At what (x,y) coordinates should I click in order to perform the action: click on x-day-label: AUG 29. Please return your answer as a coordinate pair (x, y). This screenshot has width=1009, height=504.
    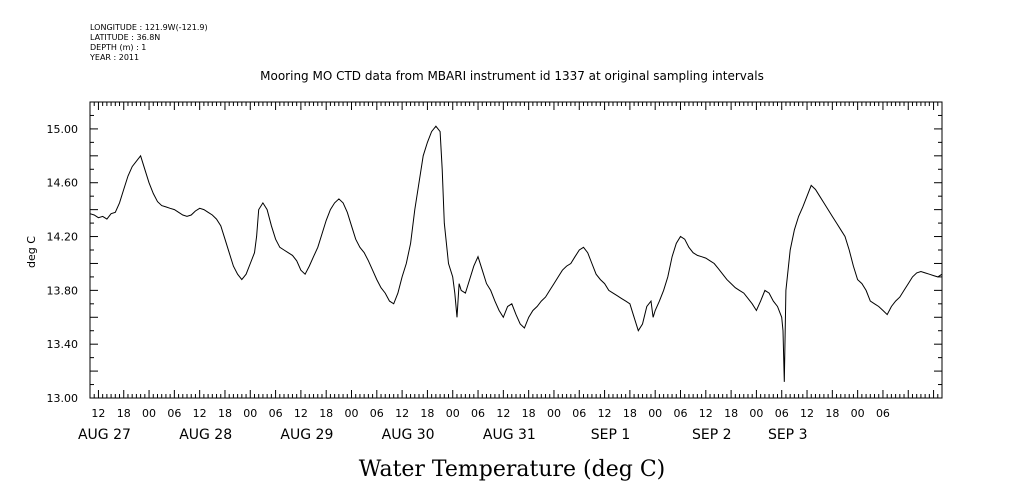
    Looking at the image, I should click on (306, 435).